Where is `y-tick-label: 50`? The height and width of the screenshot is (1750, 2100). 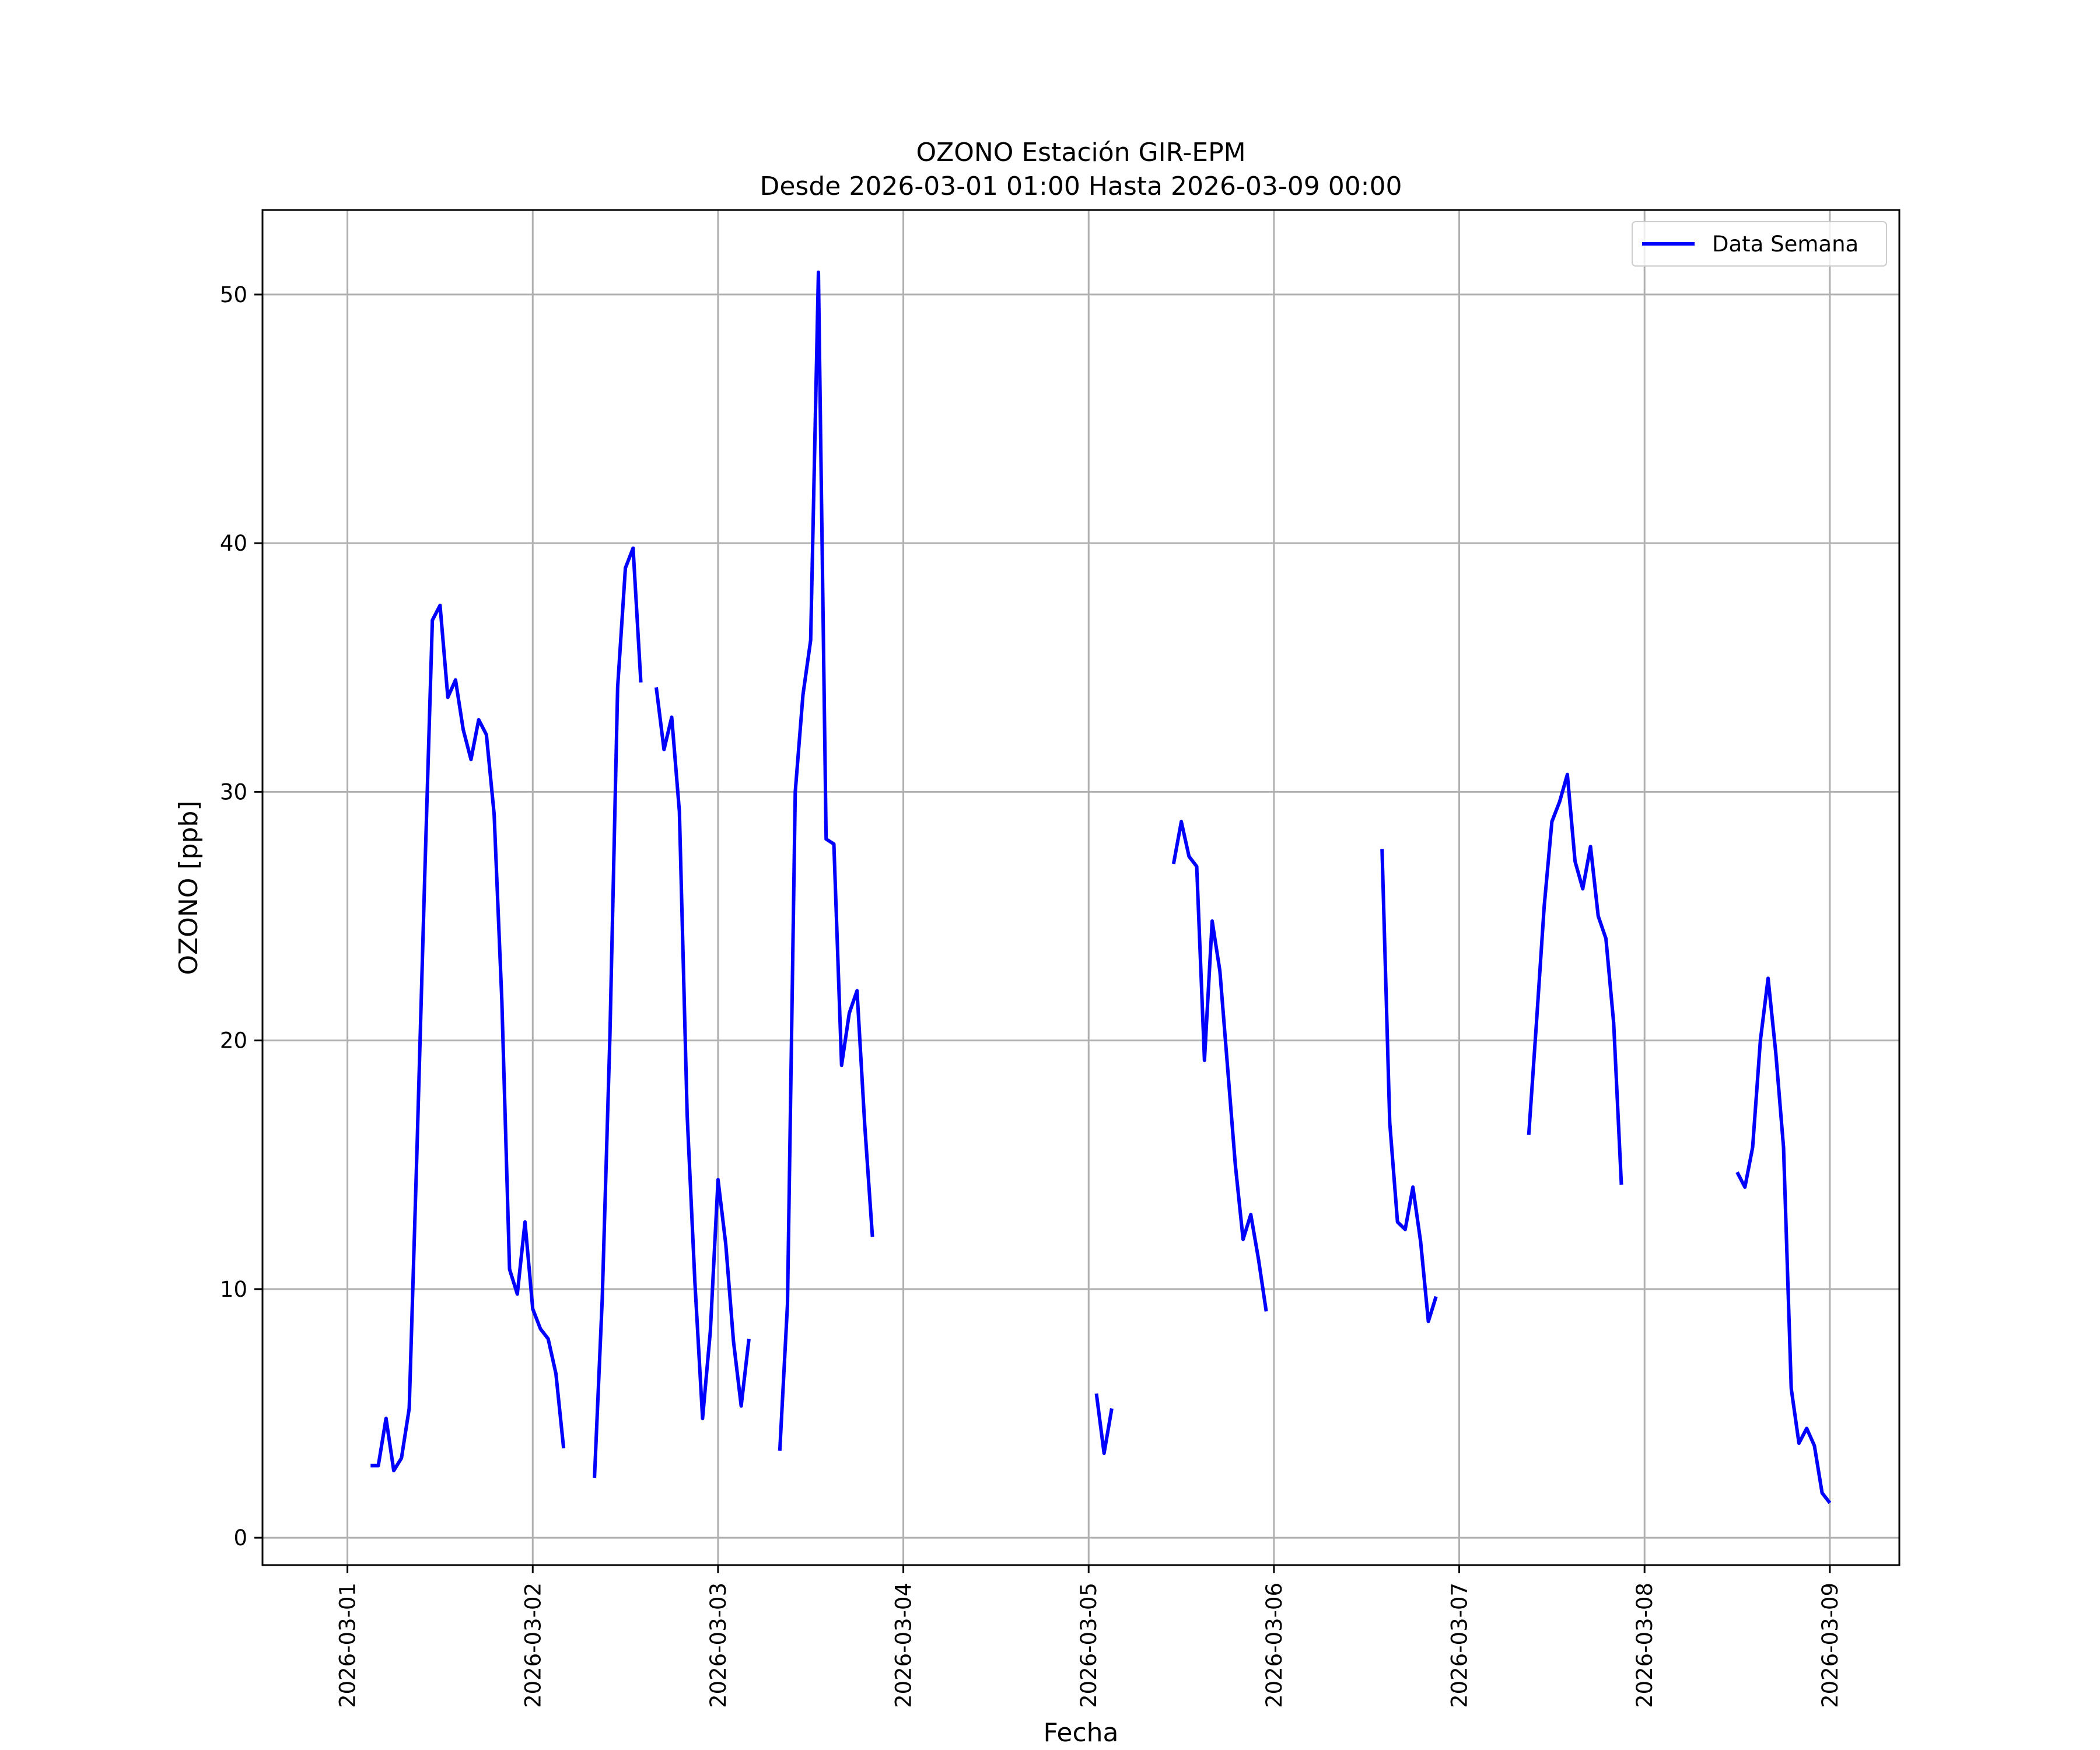 y-tick-label: 50 is located at coordinates (233, 294).